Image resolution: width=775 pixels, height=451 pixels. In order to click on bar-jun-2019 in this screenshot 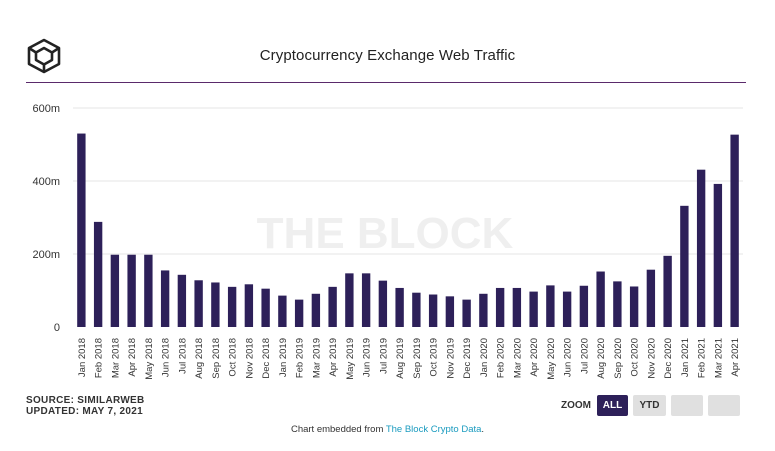, I will do `click(366, 300)`.